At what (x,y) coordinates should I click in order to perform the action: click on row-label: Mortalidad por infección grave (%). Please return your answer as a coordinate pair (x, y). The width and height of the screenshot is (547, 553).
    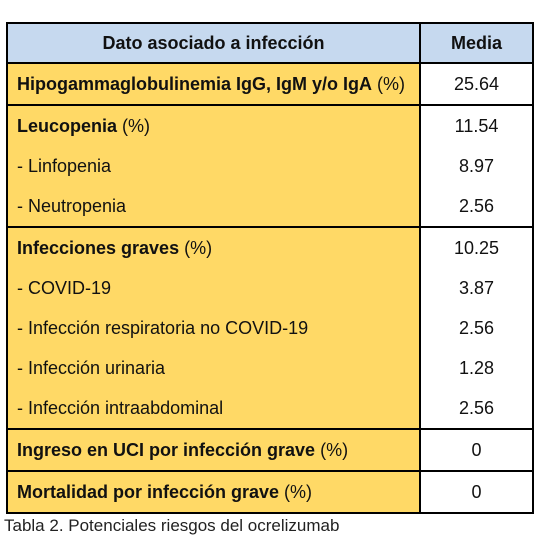
    Looking at the image, I should click on (218, 492).